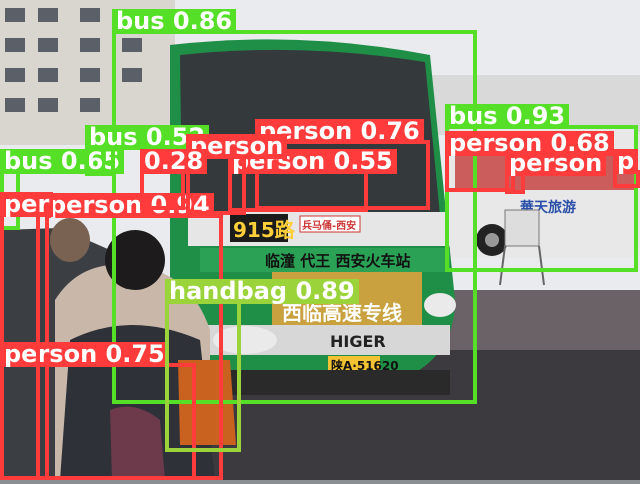 The width and height of the screenshot is (640, 484). I want to click on detection-label: bus 0.93, so click(507, 116).